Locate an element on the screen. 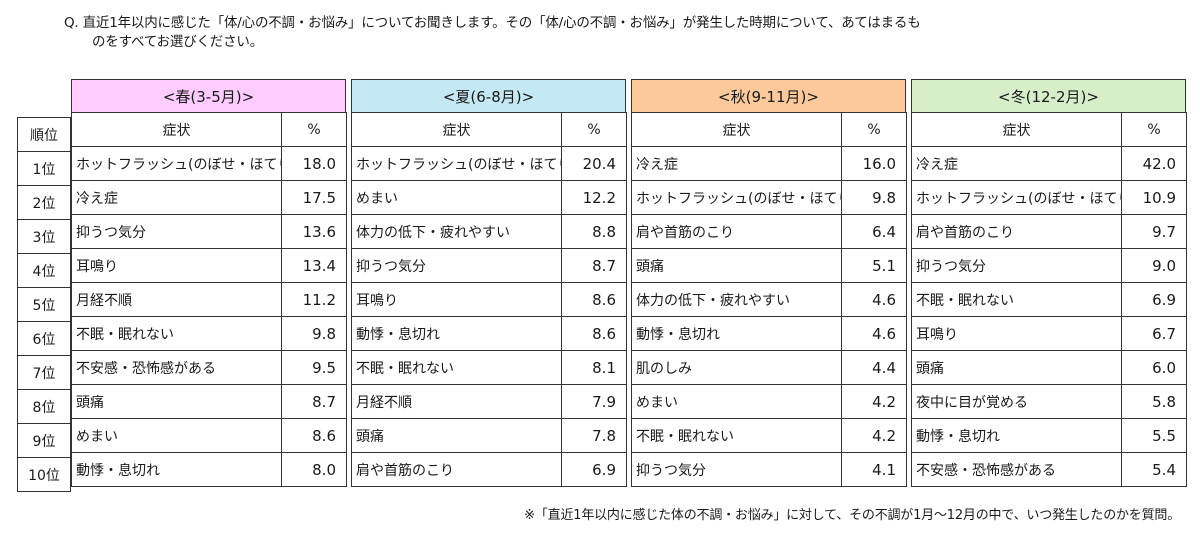  percent-cell: 5.8 is located at coordinates (1154, 401).